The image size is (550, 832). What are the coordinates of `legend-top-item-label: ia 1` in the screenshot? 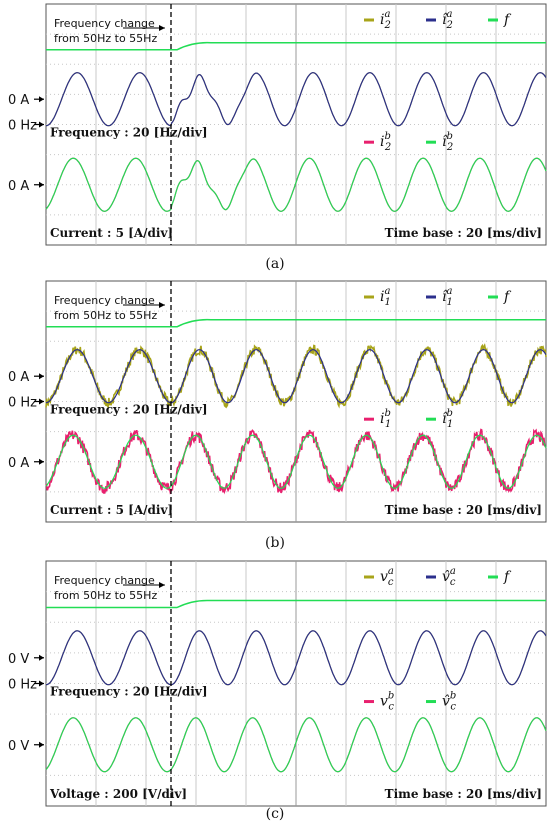 It's located at (385, 297).